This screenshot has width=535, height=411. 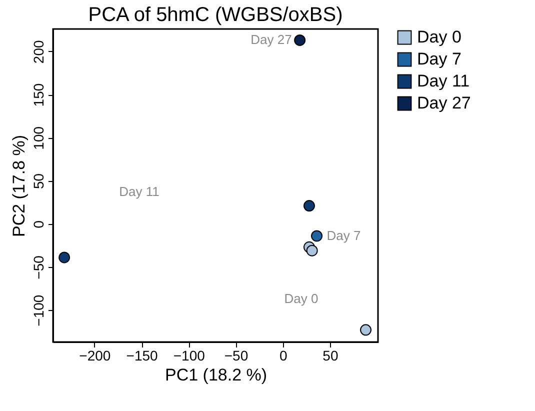 I want to click on y-tick-label: 0, so click(x=38, y=224).